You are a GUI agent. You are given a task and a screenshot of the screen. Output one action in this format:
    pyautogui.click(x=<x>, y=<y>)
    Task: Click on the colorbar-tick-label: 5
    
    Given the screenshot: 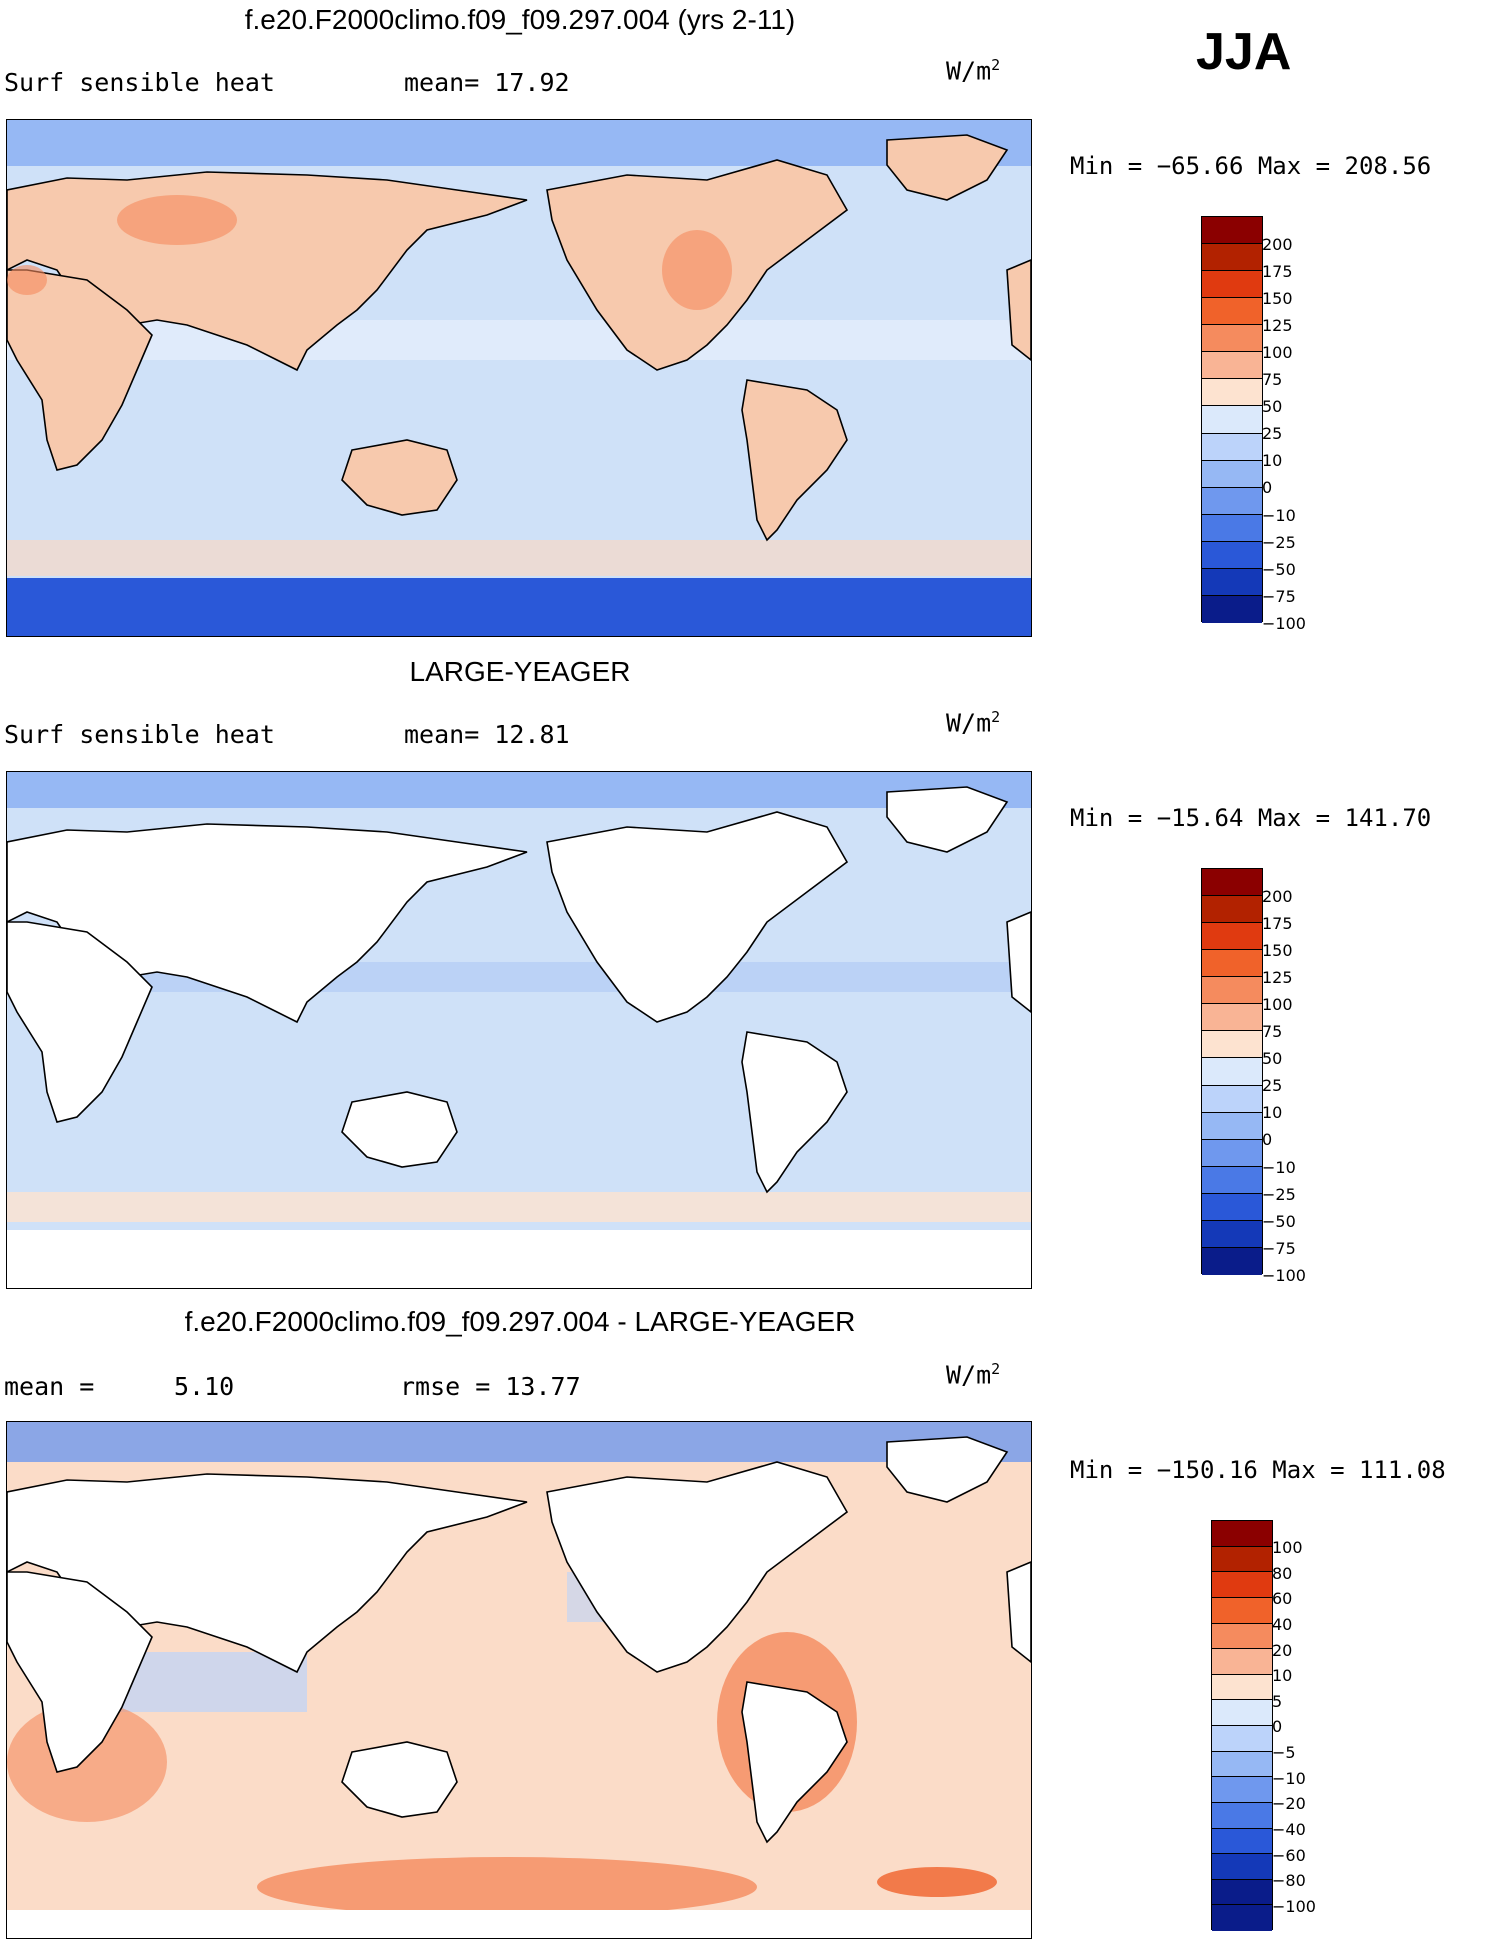 What is the action you would take?
    pyautogui.click(x=1277, y=1701)
    